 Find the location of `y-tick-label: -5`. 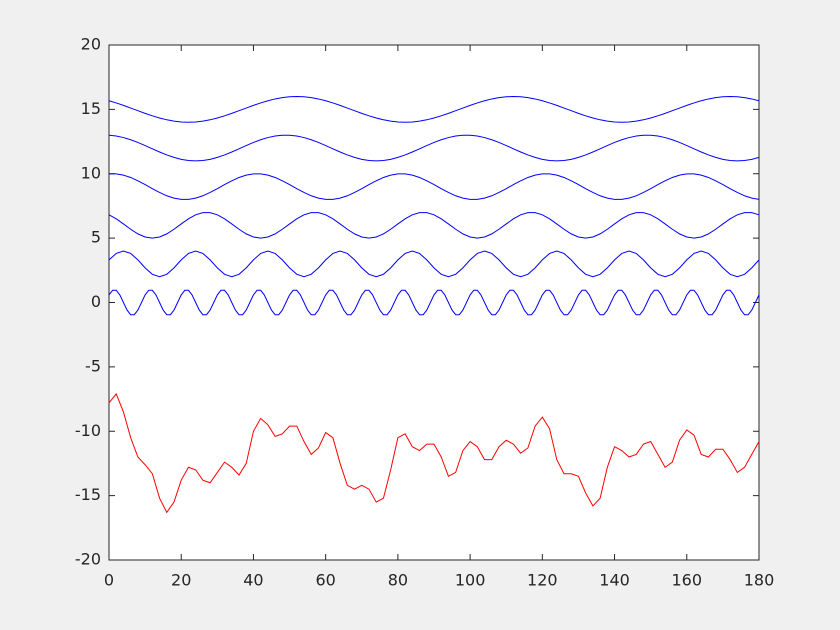

y-tick-label: -5 is located at coordinates (93, 365).